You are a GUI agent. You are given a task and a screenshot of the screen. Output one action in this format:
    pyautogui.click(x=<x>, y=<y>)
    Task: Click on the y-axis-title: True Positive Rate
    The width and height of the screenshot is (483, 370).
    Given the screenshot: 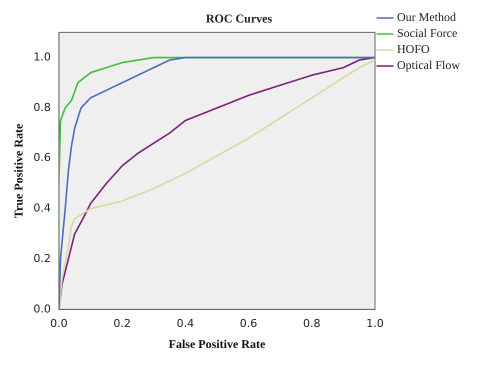 What is the action you would take?
    pyautogui.click(x=18, y=170)
    